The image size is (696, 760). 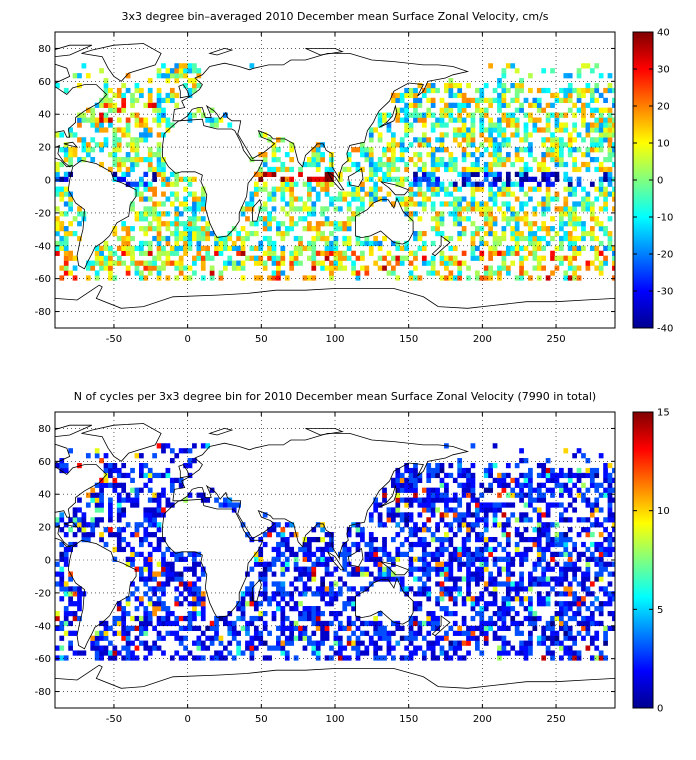 What do you see at coordinates (102, 214) in the screenshot?
I see `coastline` at bounding box center [102, 214].